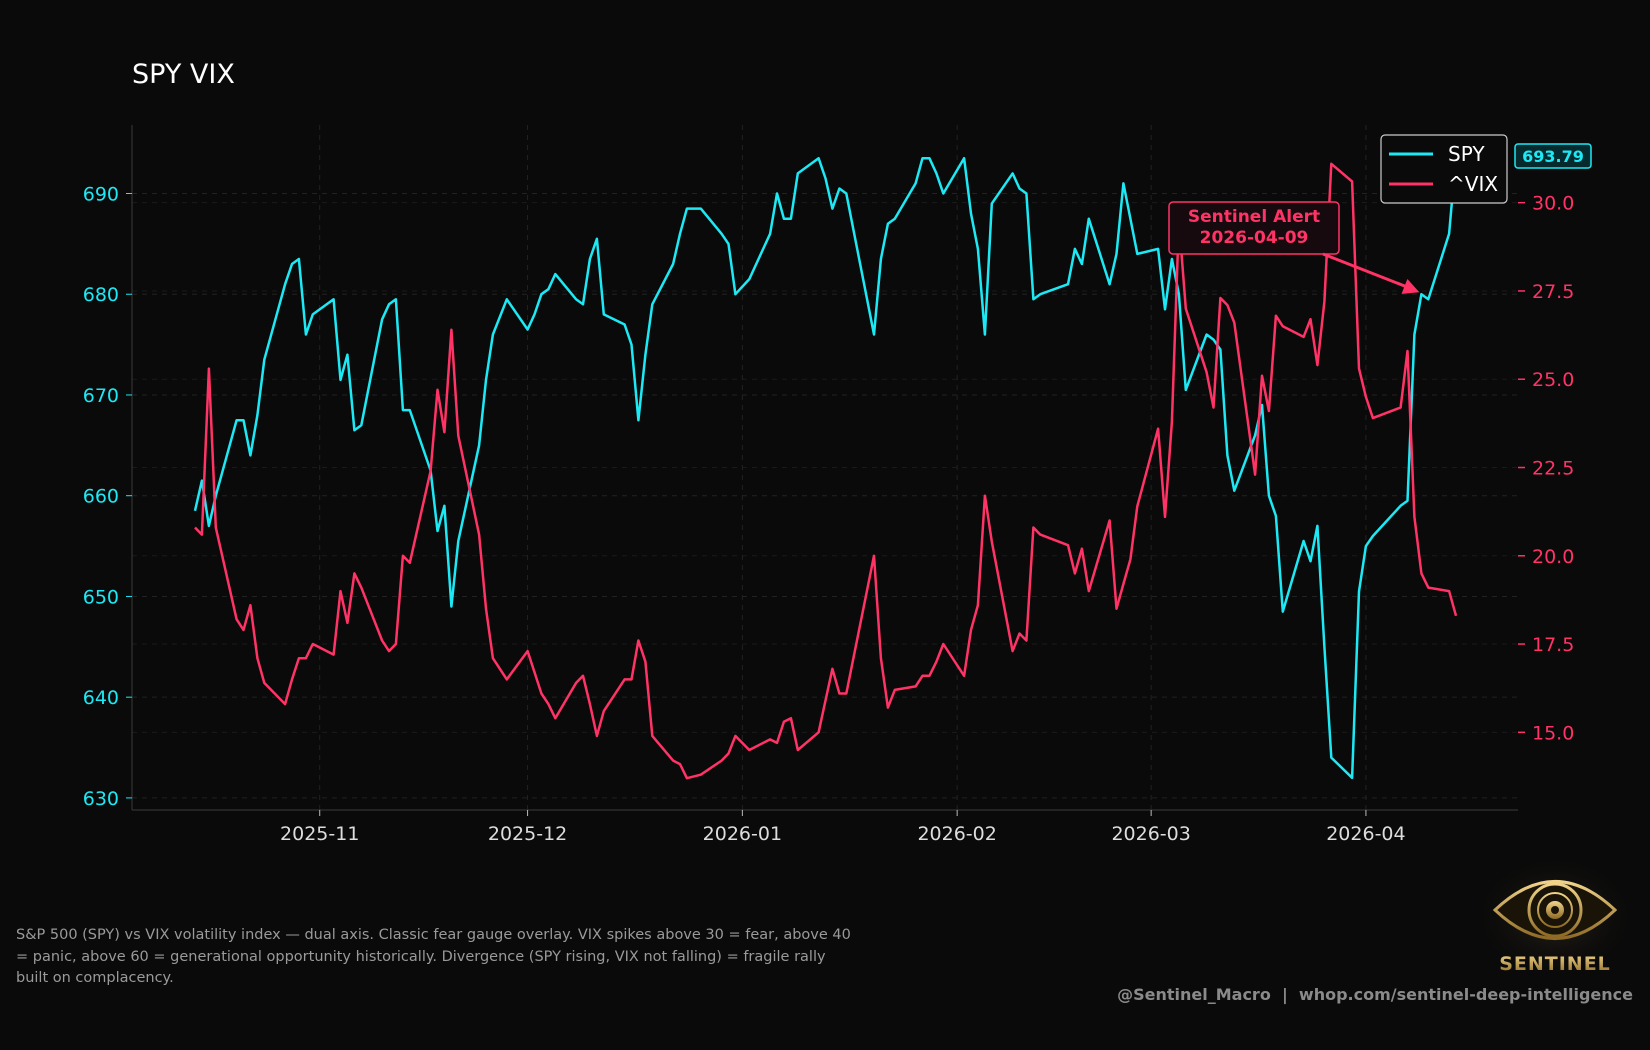 This screenshot has height=1050, width=1650. I want to click on left-tick-label: 660, so click(101, 497).